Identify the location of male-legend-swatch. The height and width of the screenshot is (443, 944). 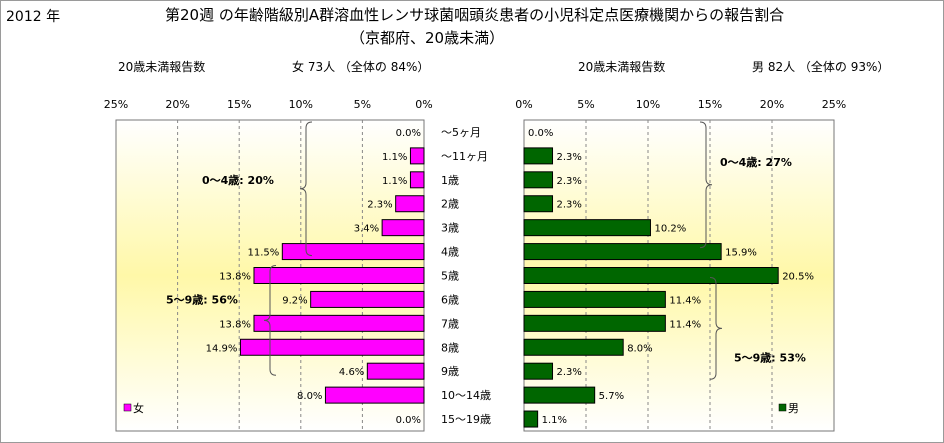
(782, 407).